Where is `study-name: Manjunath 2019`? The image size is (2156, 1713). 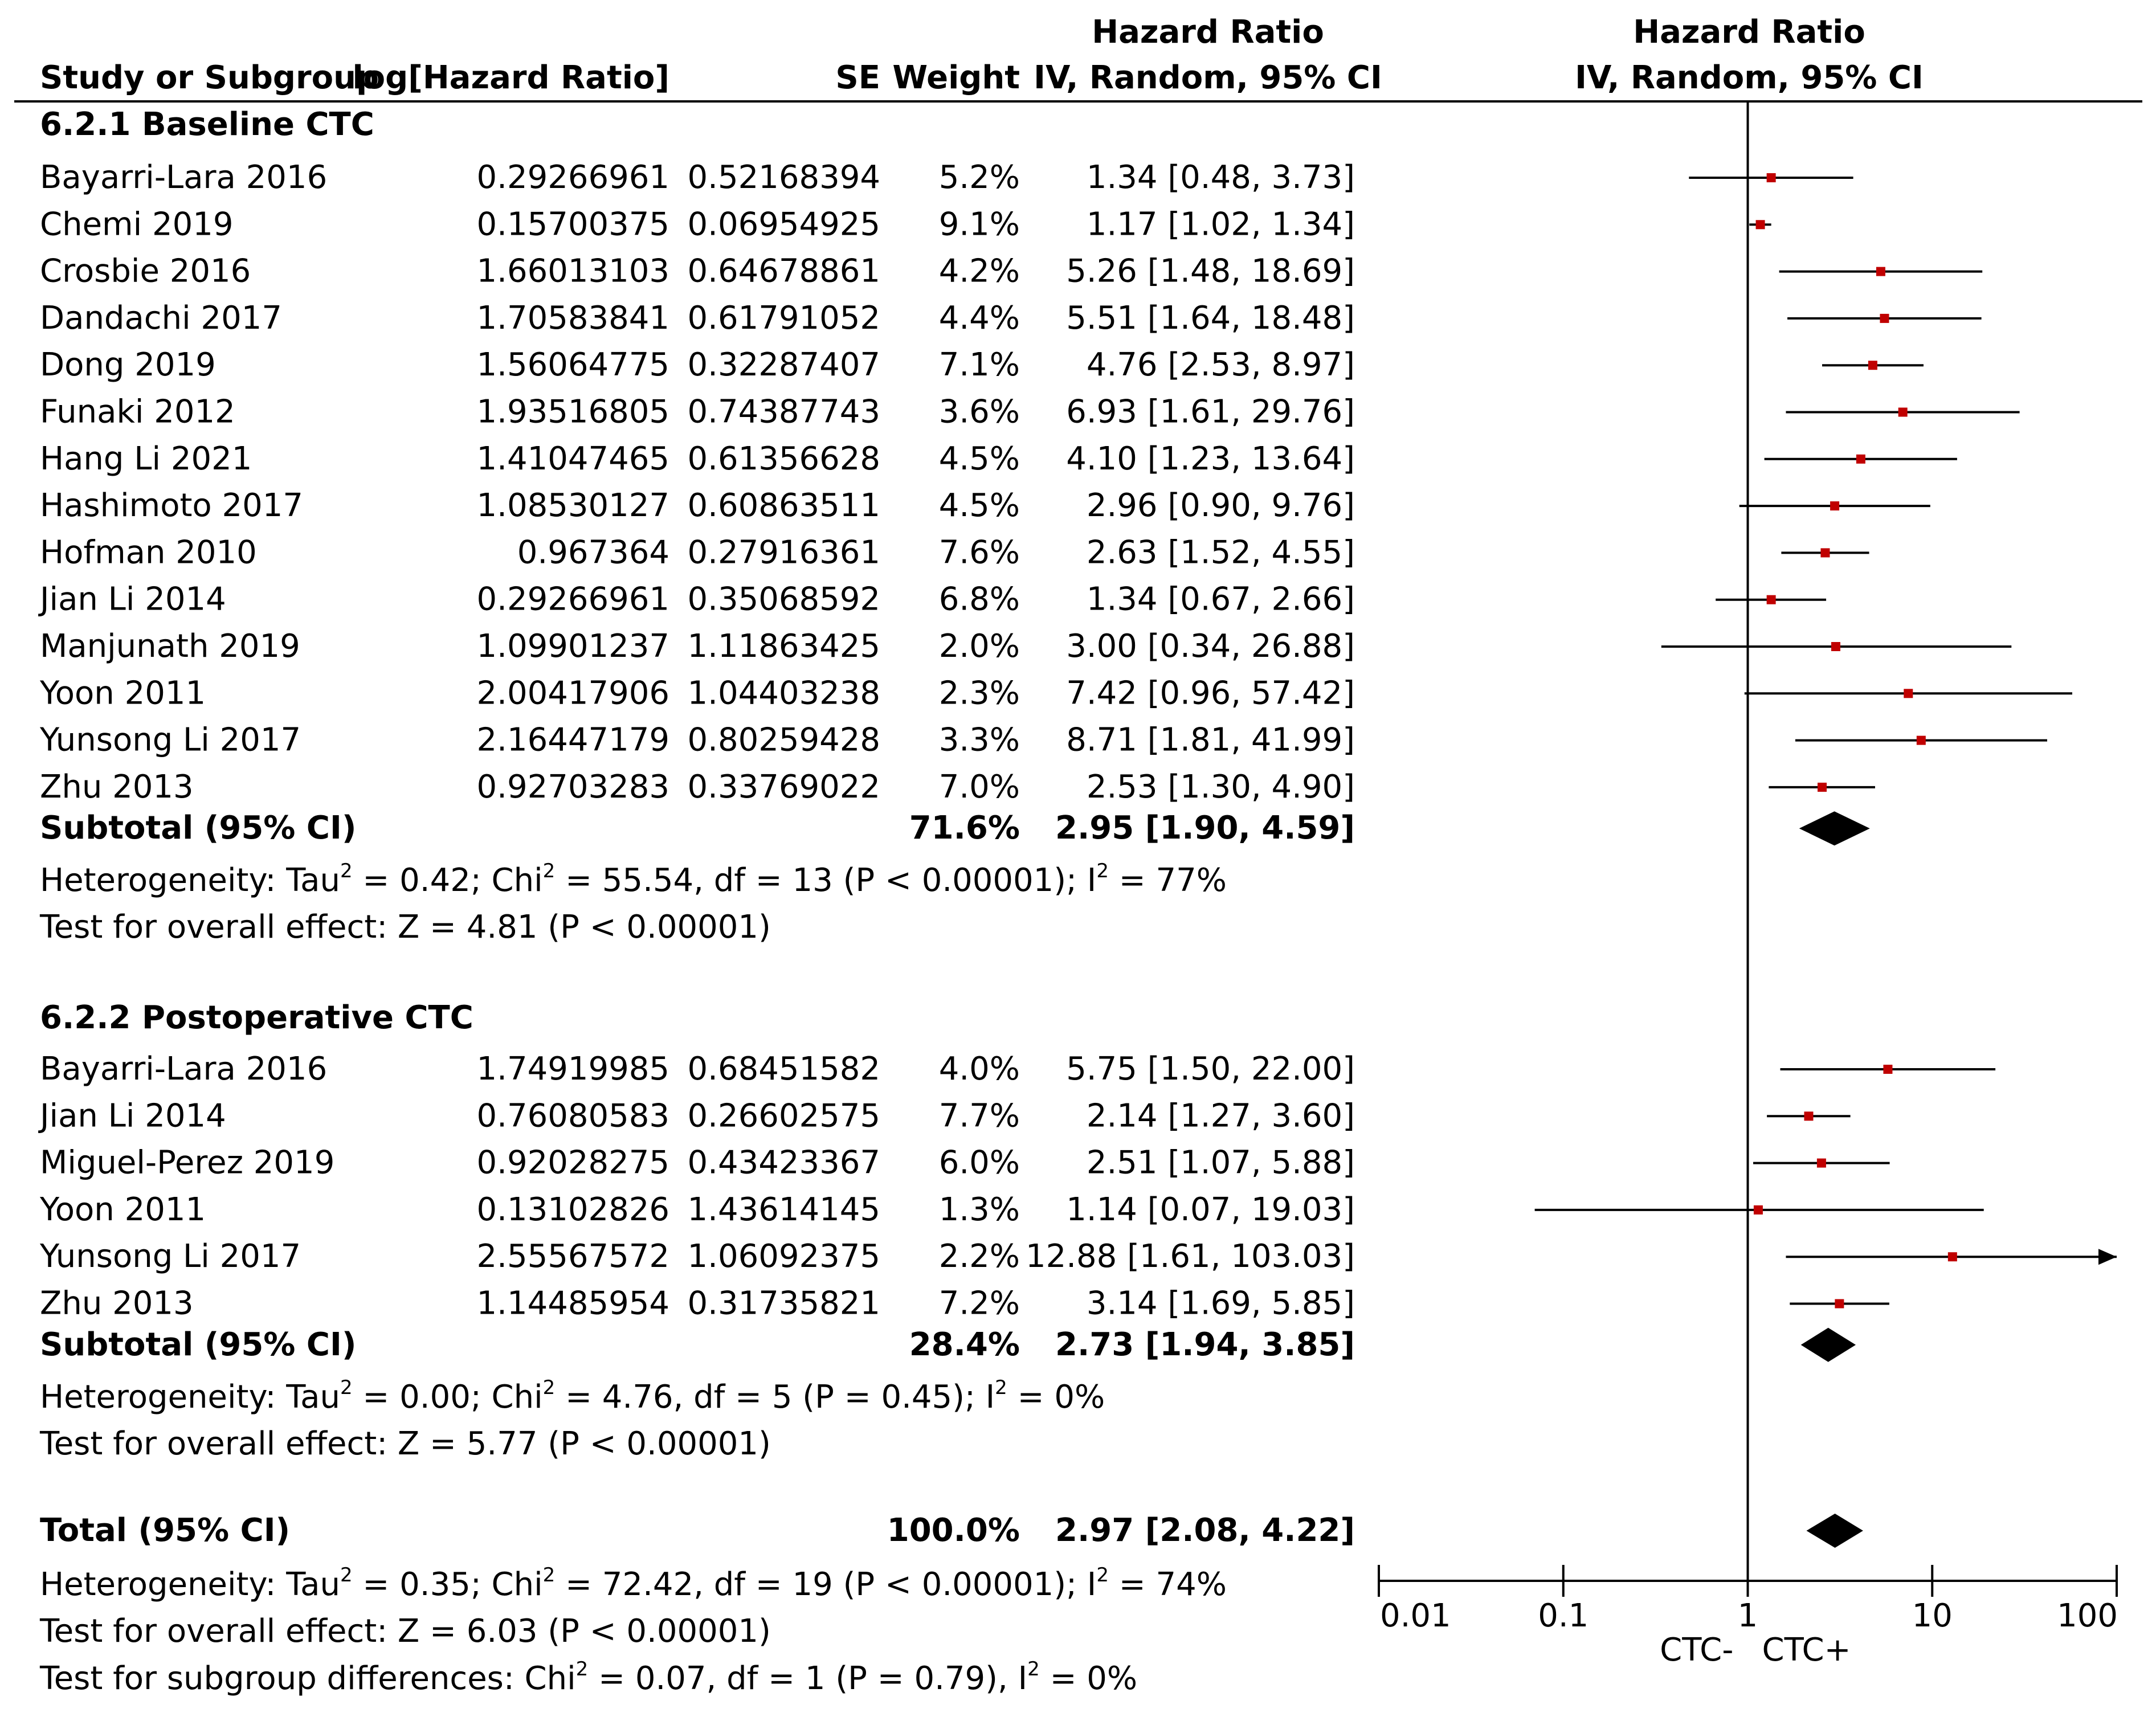 study-name: Manjunath 2019 is located at coordinates (170, 646).